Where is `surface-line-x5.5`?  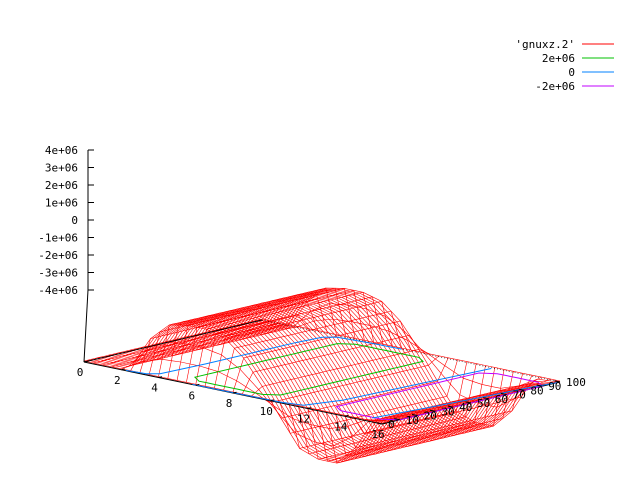 surface-line-x5.5 is located at coordinates (275, 336).